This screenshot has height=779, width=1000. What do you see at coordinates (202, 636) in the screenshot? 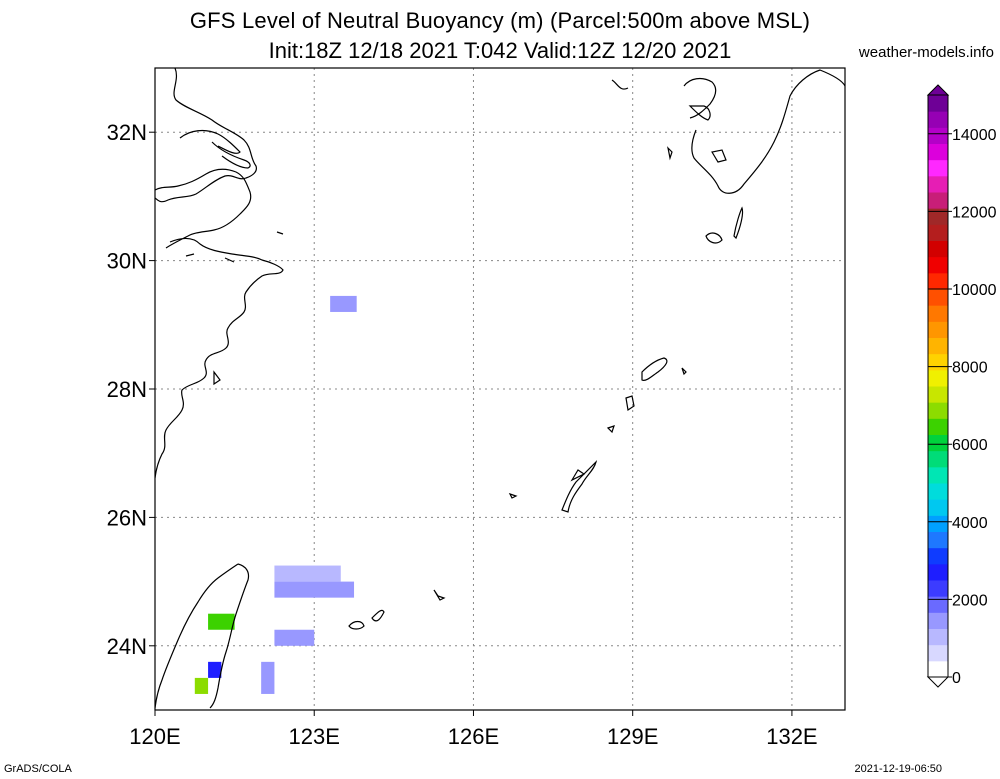
I see `coast-taiwan` at bounding box center [202, 636].